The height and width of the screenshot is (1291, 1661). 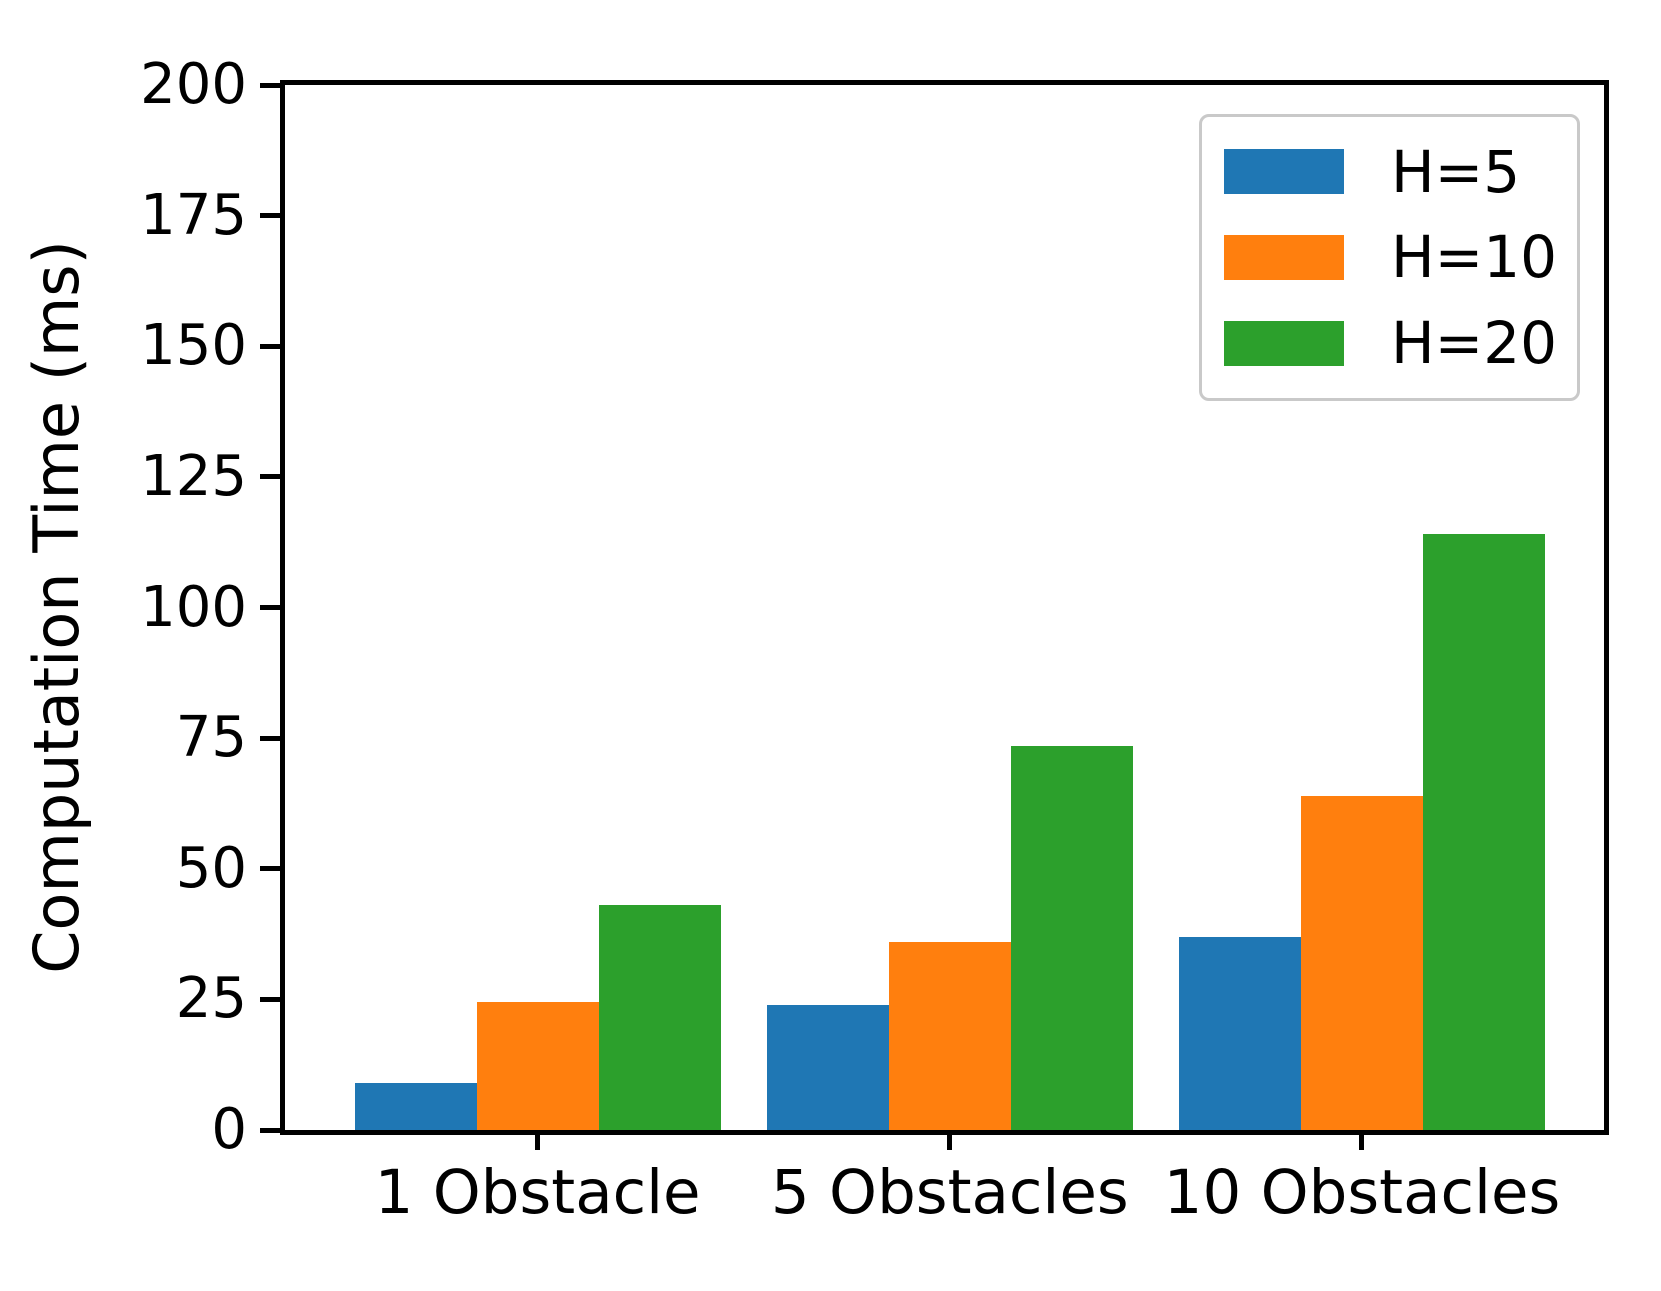 I want to click on legend: H=5 H=10 H=20, so click(x=1389, y=257).